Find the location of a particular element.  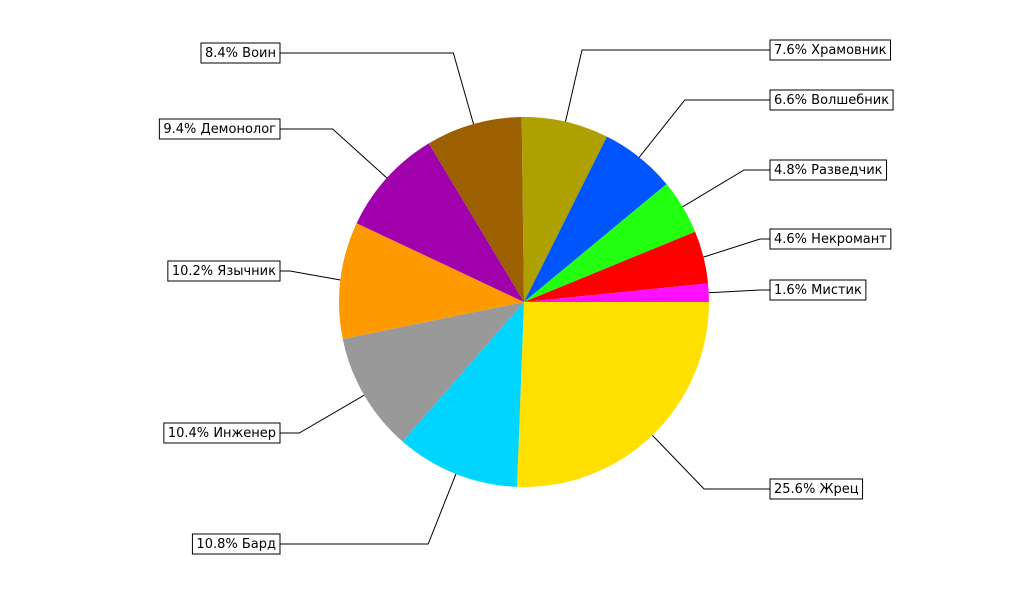

slice-name: Язычник is located at coordinates (246, 271).